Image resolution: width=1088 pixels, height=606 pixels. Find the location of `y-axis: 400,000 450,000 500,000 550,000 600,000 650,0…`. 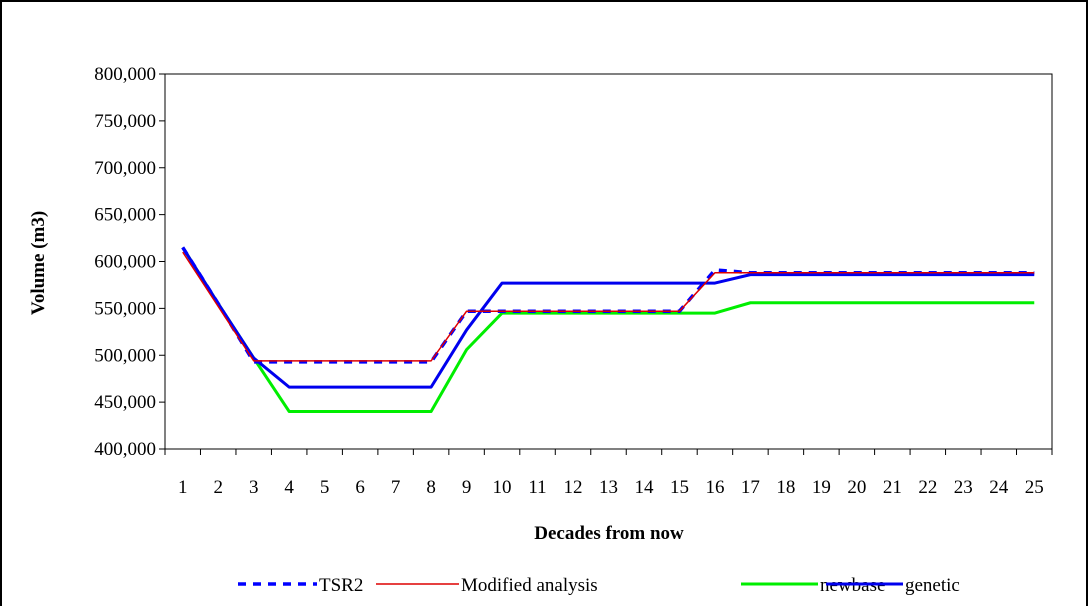

y-axis: 400,000 450,000 500,000 550,000 600,000 650,0… is located at coordinates (129, 262).